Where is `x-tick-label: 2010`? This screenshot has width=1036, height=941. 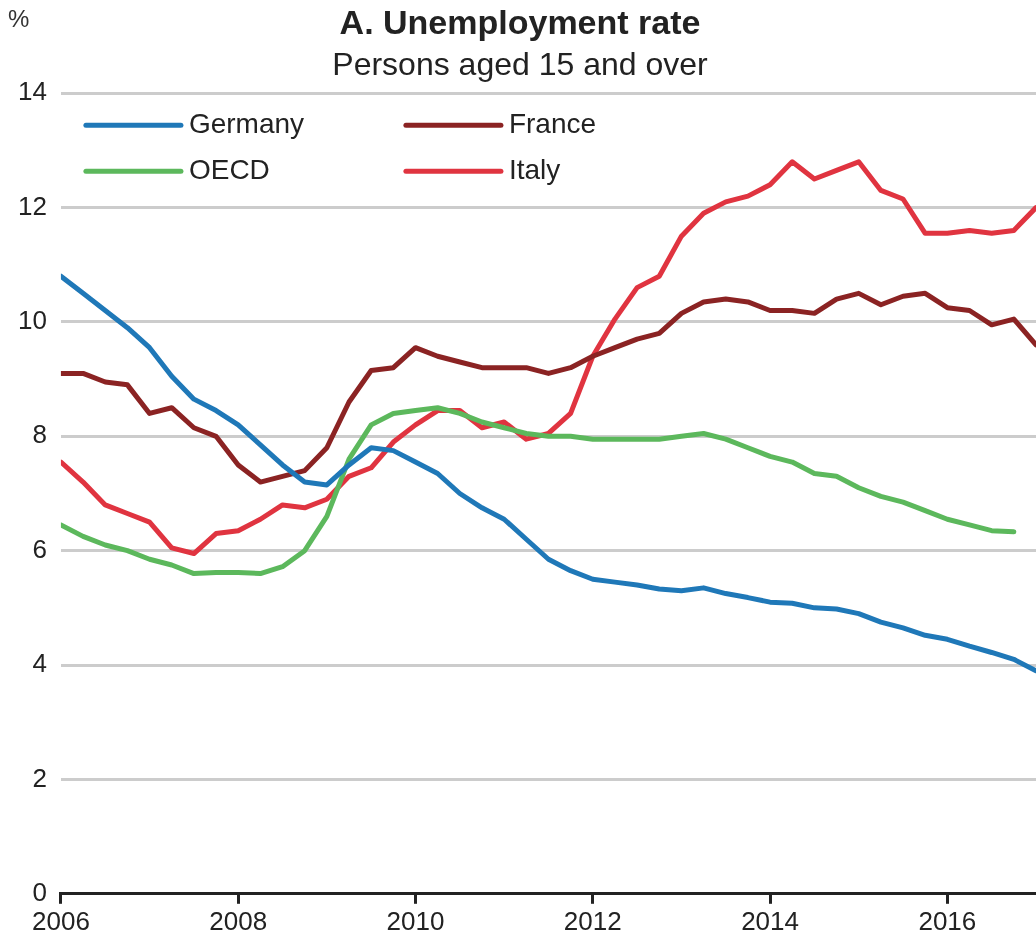 x-tick-label: 2010 is located at coordinates (415, 920).